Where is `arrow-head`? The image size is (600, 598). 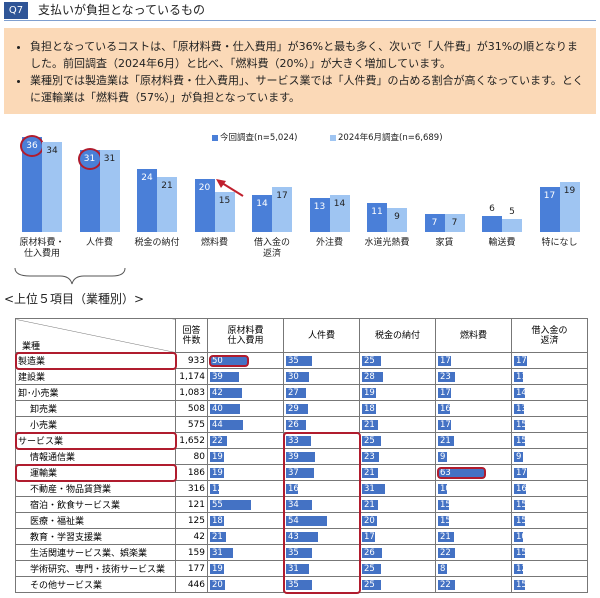 arrow-head is located at coordinates (221, 183).